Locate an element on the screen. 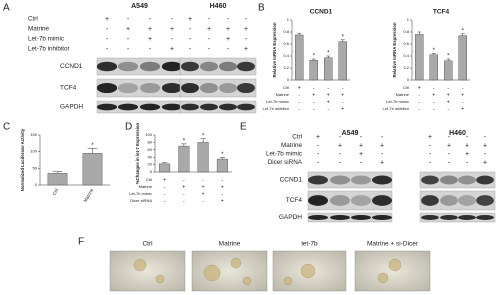 This screenshot has width=500, height=295. y-tick-label: 50 is located at coordinates (35, 167).